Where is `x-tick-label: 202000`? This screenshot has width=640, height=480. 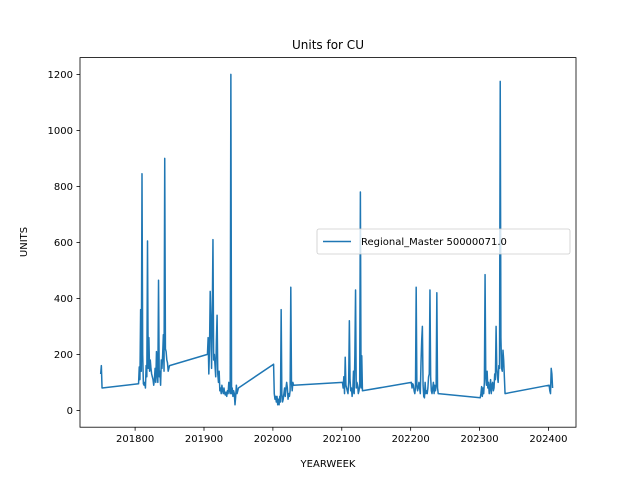 x-tick-label: 202000 is located at coordinates (273, 439).